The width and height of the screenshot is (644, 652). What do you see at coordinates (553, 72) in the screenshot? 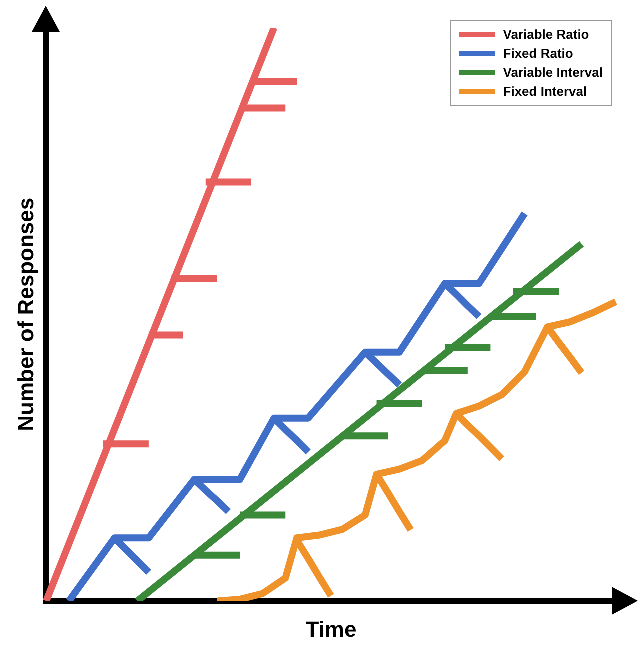
I see `legend-label: Variable Interval` at bounding box center [553, 72].